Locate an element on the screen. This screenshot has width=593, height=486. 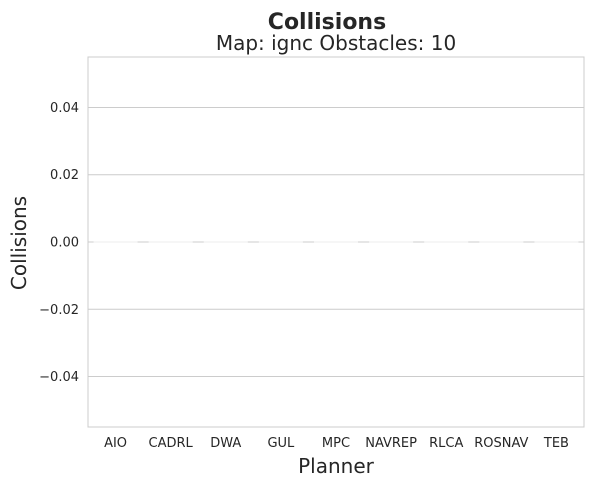
bar-rlca is located at coordinates (446, 242).